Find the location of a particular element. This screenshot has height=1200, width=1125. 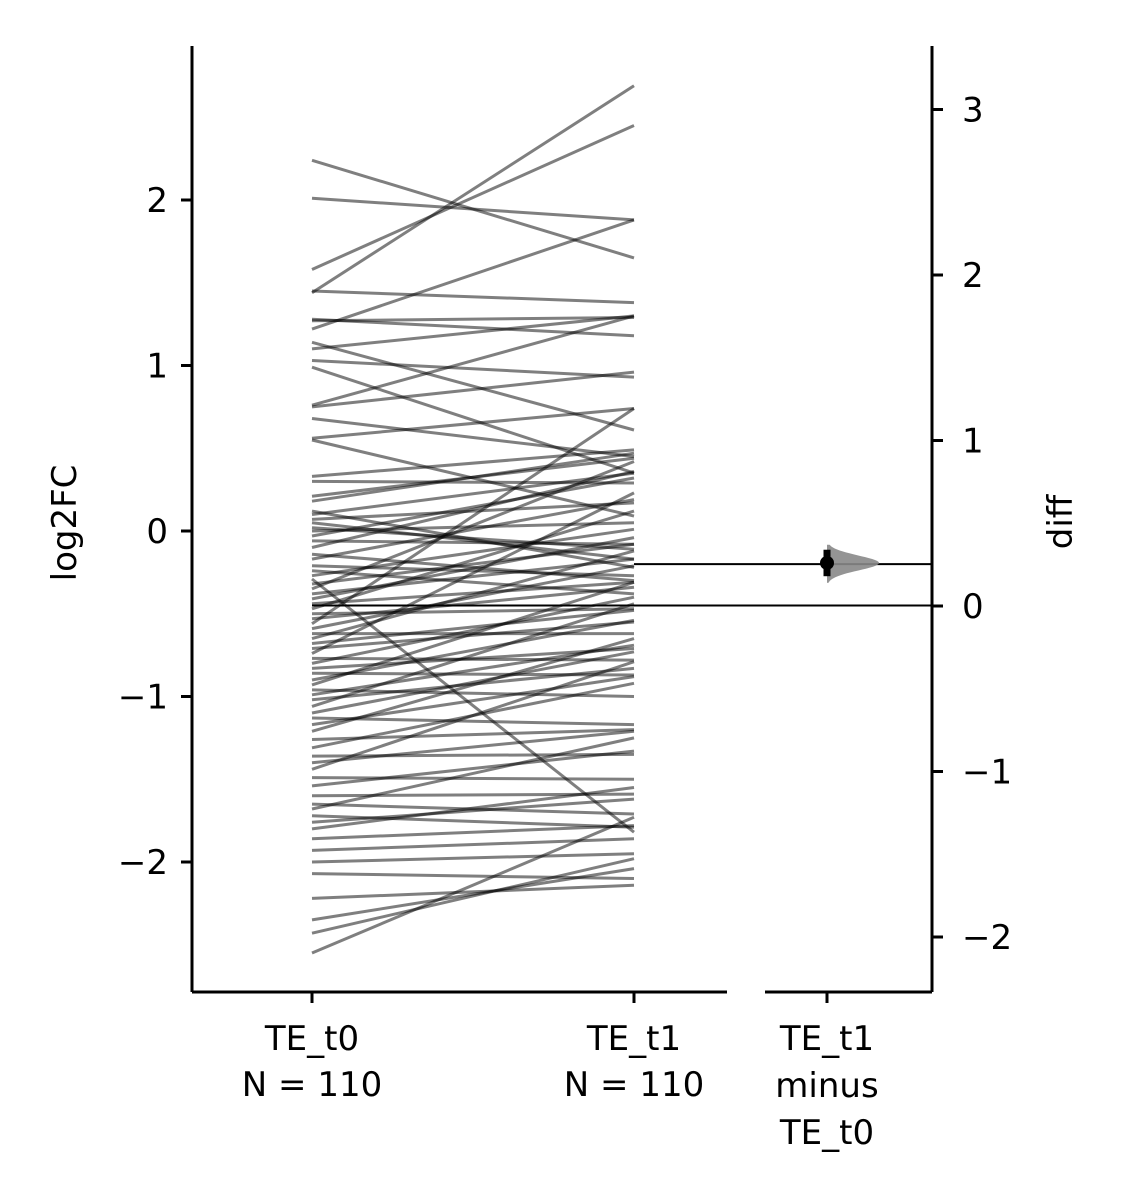

right-y-ticks: −2 −1 0 1 2 3 is located at coordinates (972, 524).